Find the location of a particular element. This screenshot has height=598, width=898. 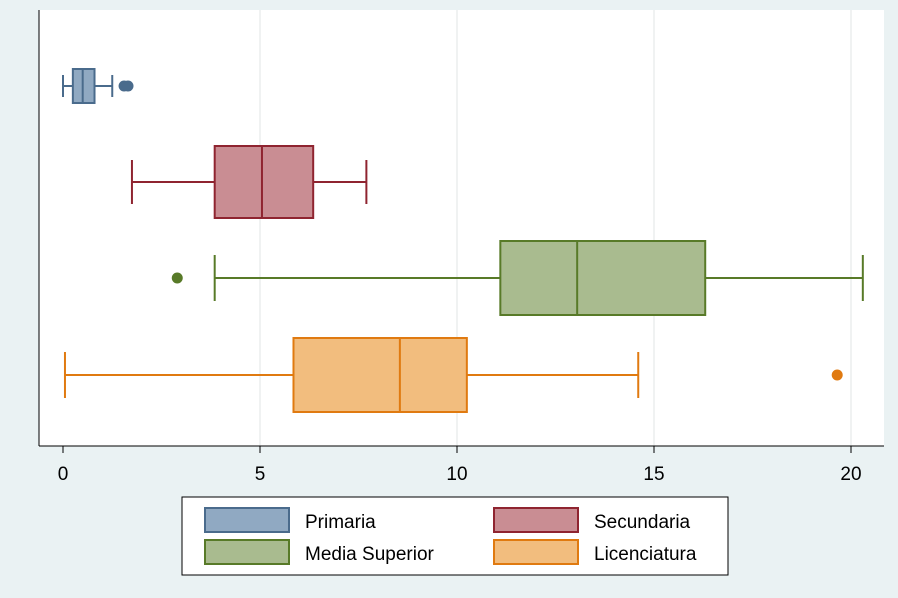

iqr-box-licenciatura is located at coordinates (380, 375).